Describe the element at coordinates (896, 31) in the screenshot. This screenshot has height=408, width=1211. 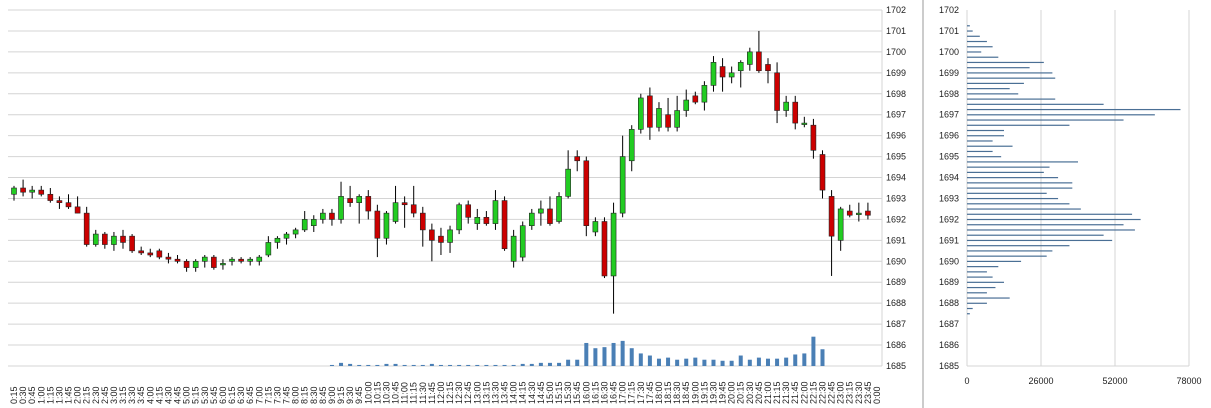
I see `price-tick-label: 1701` at that location.